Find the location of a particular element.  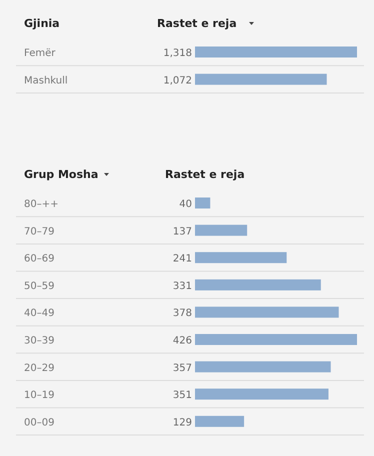

y-tick-label: 80–++ is located at coordinates (41, 204).